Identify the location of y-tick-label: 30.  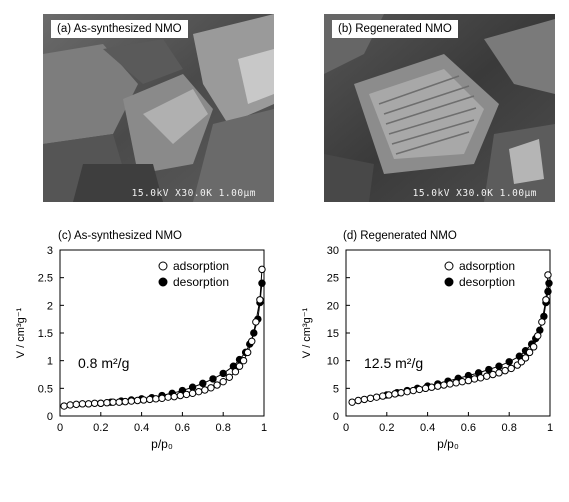
(333, 251).